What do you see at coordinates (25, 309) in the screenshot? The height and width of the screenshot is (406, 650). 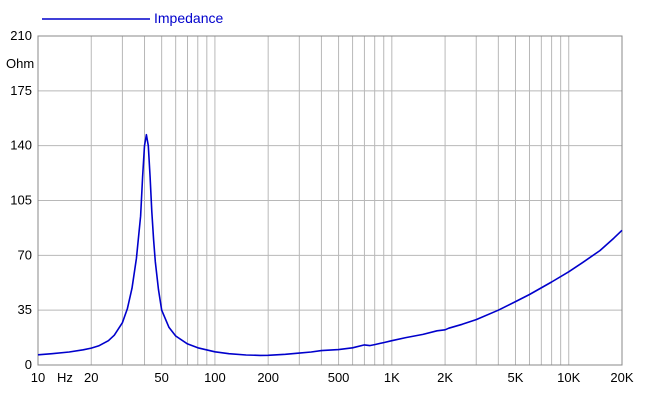 I see `y-tick-label: 35` at bounding box center [25, 309].